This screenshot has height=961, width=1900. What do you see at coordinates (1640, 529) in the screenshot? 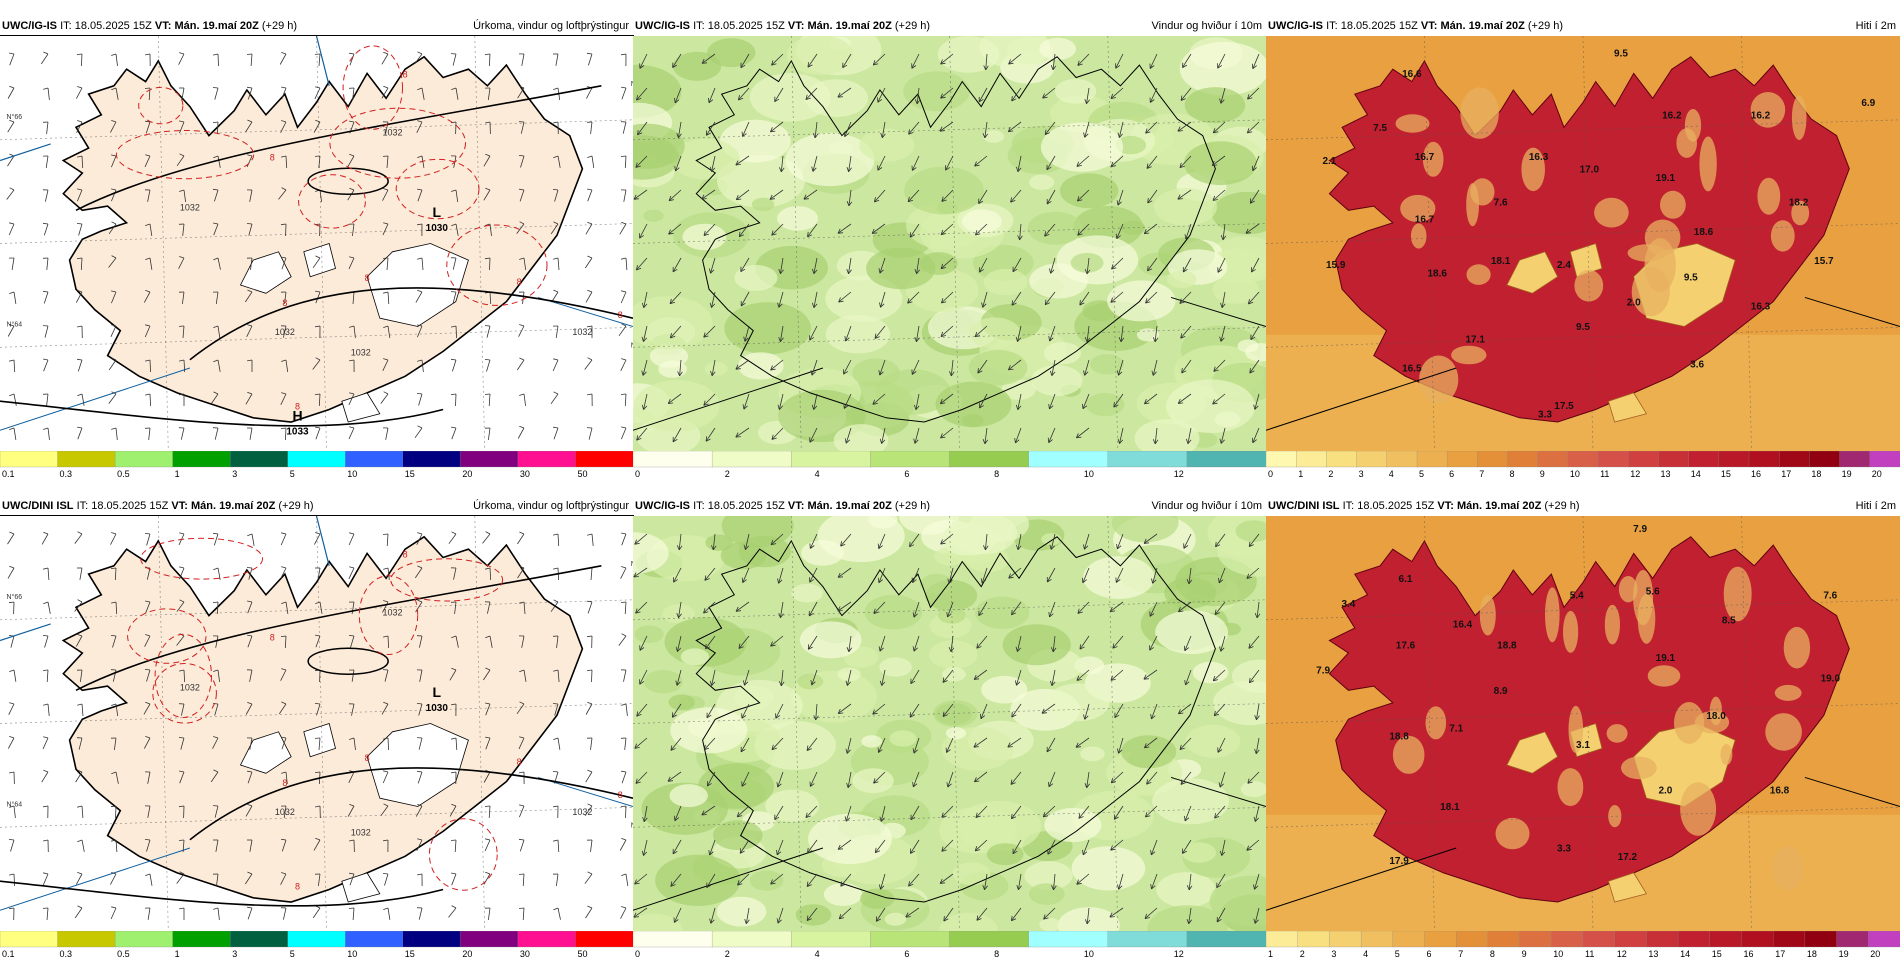
I see `temperature-label: 7.9` at bounding box center [1640, 529].